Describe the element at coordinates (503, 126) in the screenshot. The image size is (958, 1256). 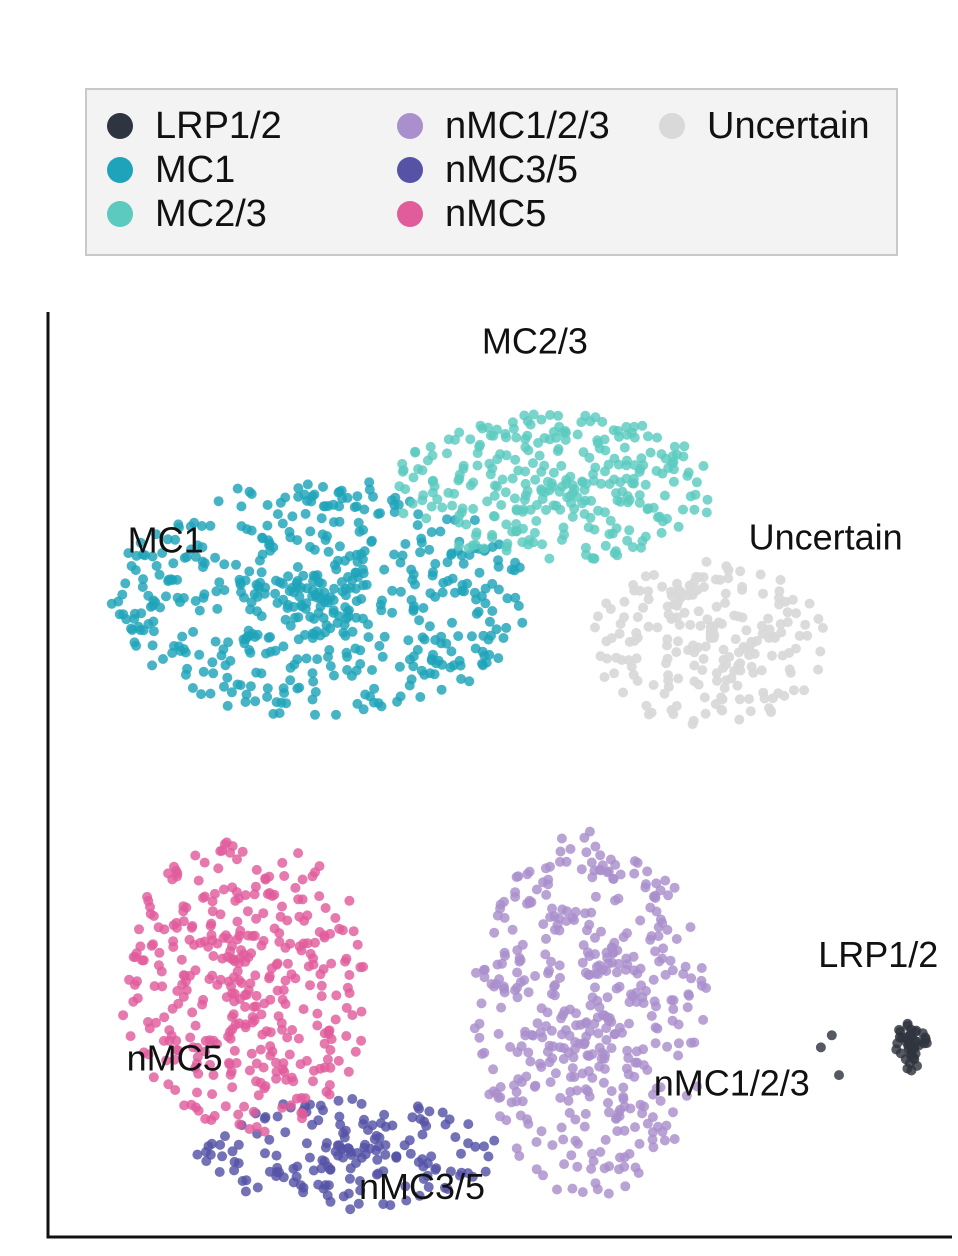
I see `legend-item-nmc123: nMC1/2/3` at that location.